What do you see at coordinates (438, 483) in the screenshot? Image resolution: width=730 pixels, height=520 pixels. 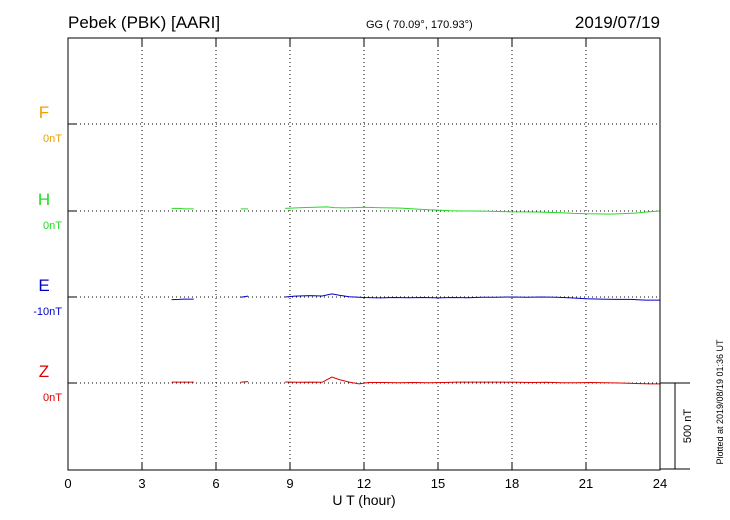 I see `x-tick-label: 15` at bounding box center [438, 483].